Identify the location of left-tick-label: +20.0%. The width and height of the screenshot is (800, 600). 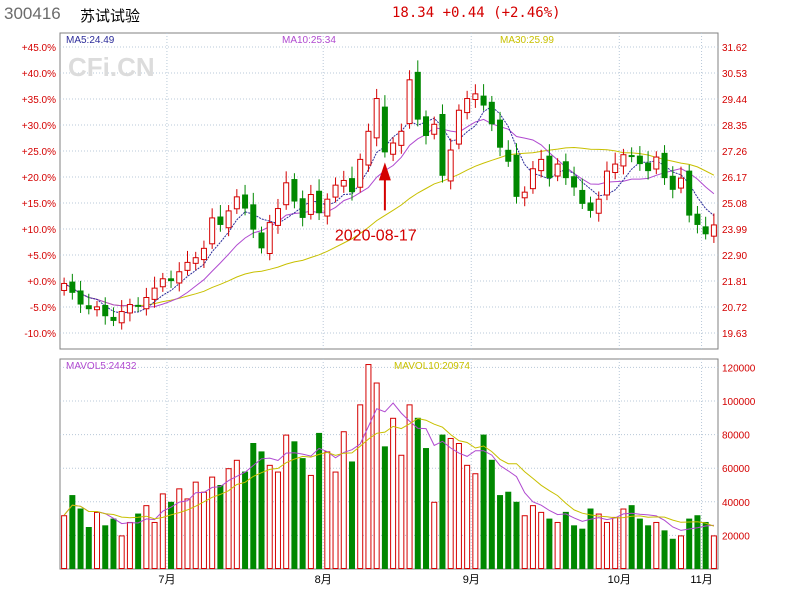
(39, 178).